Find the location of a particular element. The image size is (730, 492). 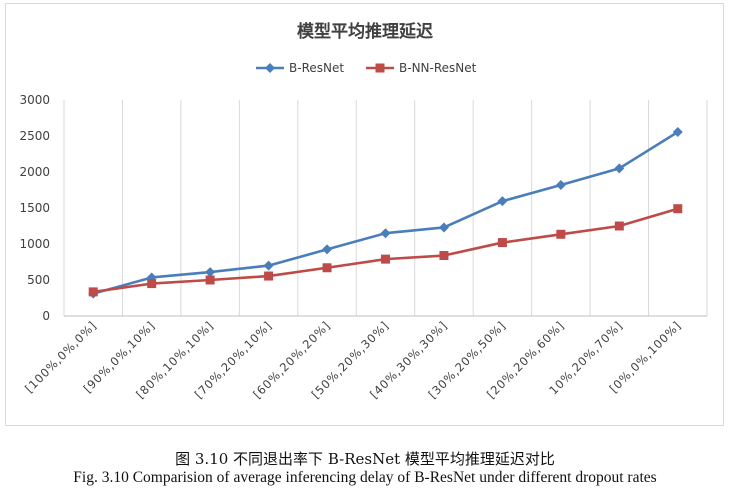

chart-title: 模型平均推理延迟 is located at coordinates (365, 31).